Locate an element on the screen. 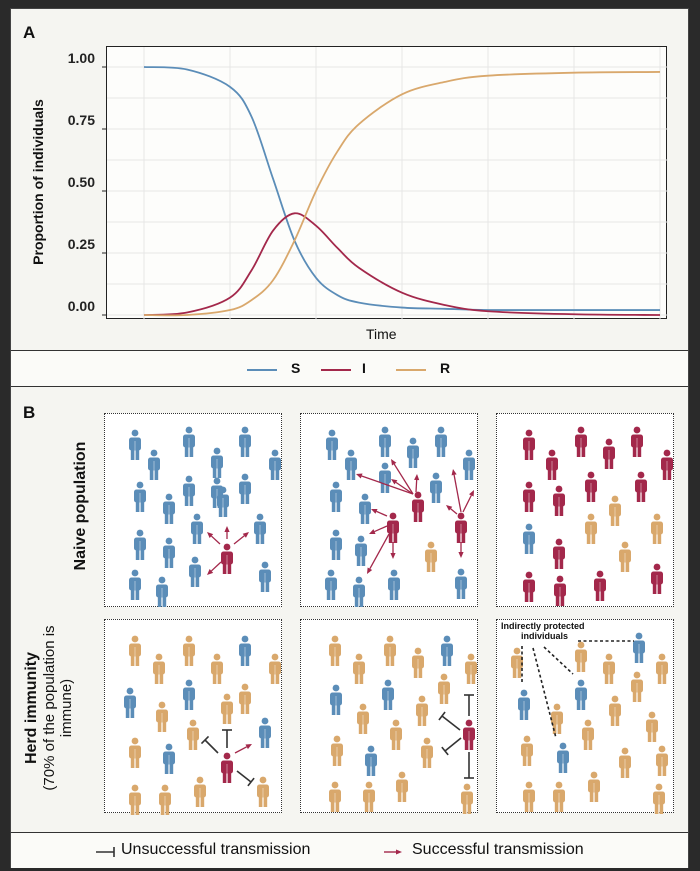  y-tick-label: 0.75 is located at coordinates (81, 120).